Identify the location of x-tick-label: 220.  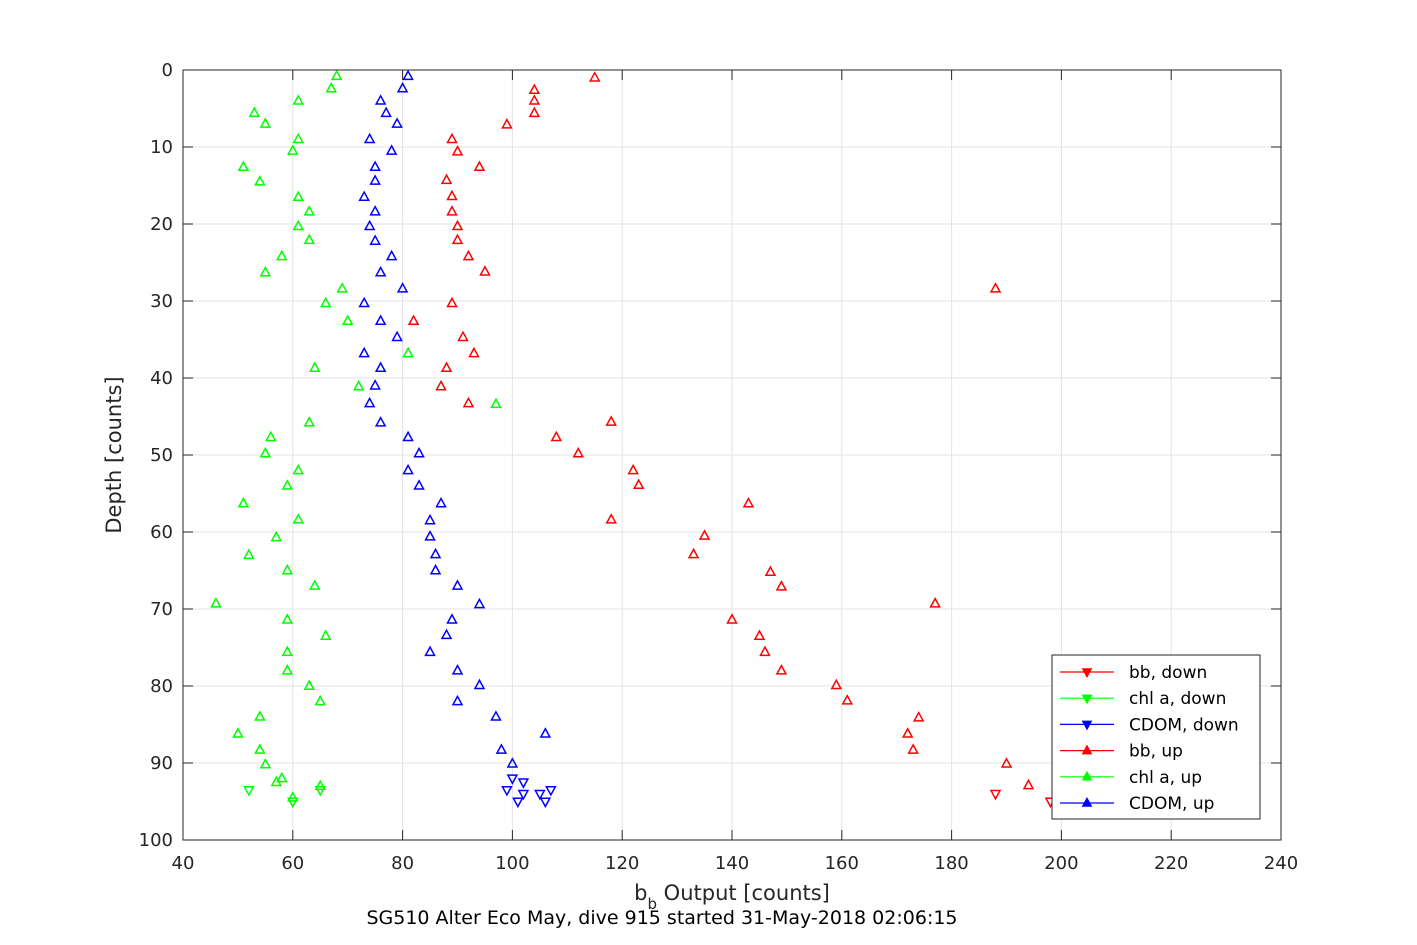
(1171, 863).